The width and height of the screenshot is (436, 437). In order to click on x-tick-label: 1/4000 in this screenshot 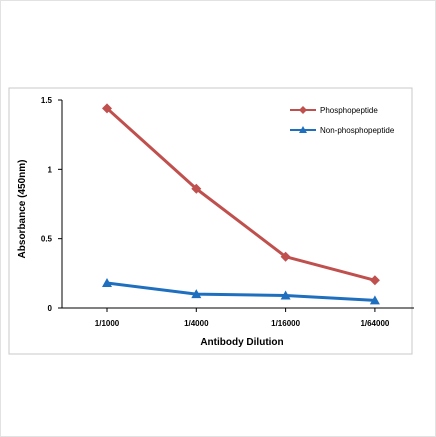, I will do `click(196, 323)`.